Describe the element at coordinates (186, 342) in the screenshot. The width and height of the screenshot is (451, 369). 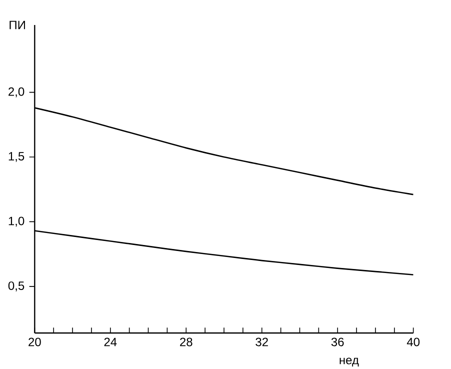
I see `x-tick-label: 28` at that location.